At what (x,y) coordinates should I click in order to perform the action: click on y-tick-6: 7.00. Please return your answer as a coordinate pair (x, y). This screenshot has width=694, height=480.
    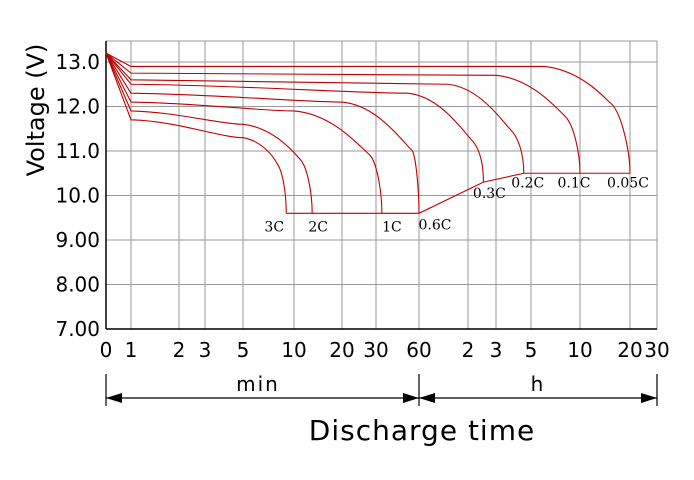
    Looking at the image, I should click on (77, 329).